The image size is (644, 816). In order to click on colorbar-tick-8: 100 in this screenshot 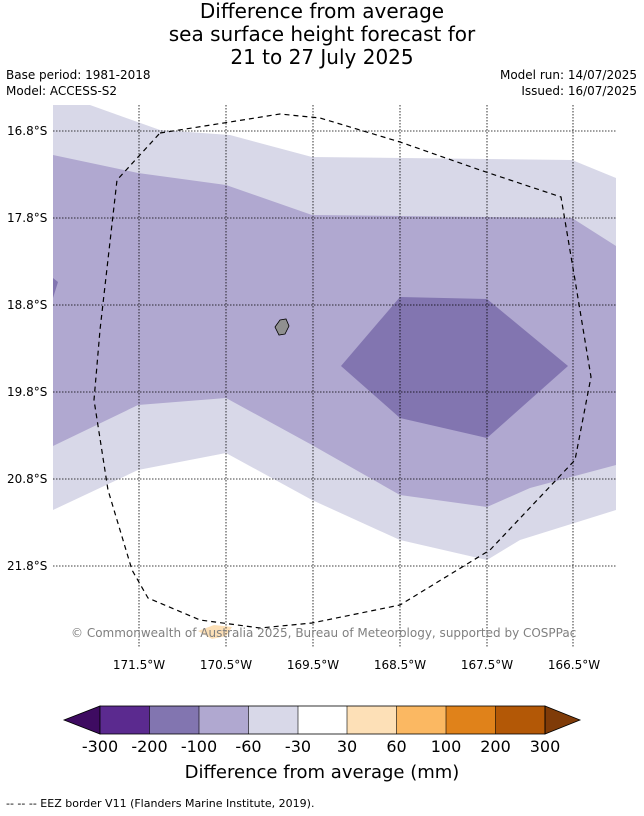, I will do `click(446, 746)`.